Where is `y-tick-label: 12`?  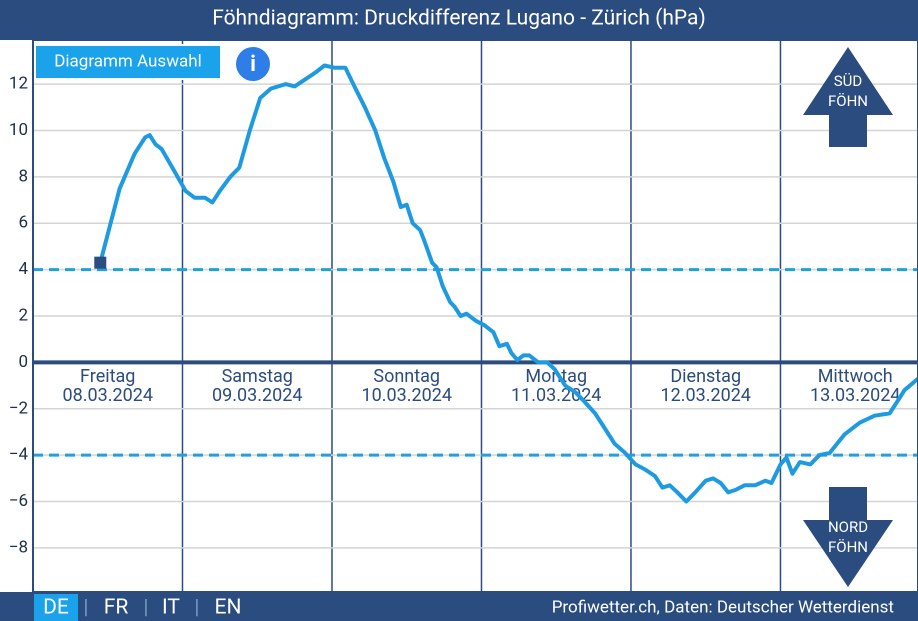
y-tick-label: 12 is located at coordinates (18, 84).